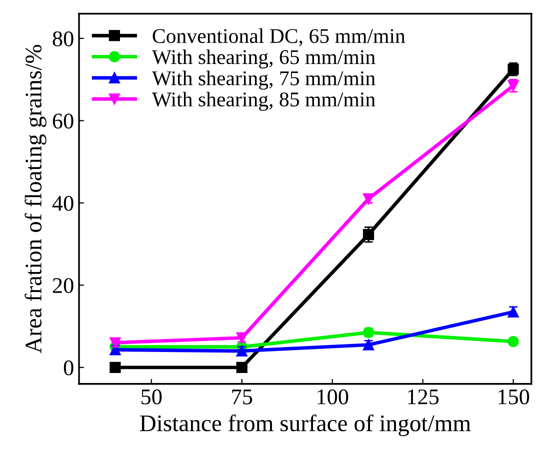 The width and height of the screenshot is (545, 457). What do you see at coordinates (333, 396) in the screenshot?
I see `x-tick-label: 100` at bounding box center [333, 396].